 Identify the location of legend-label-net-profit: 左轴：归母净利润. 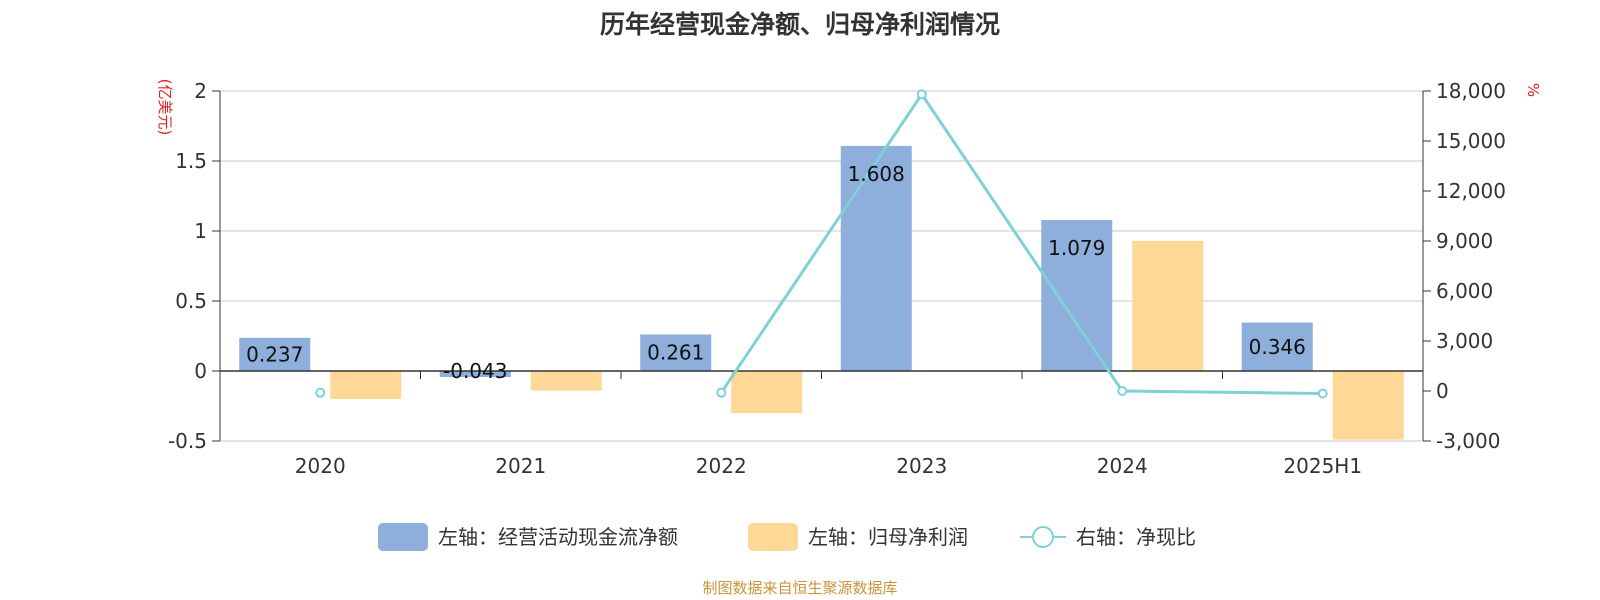
(888, 537).